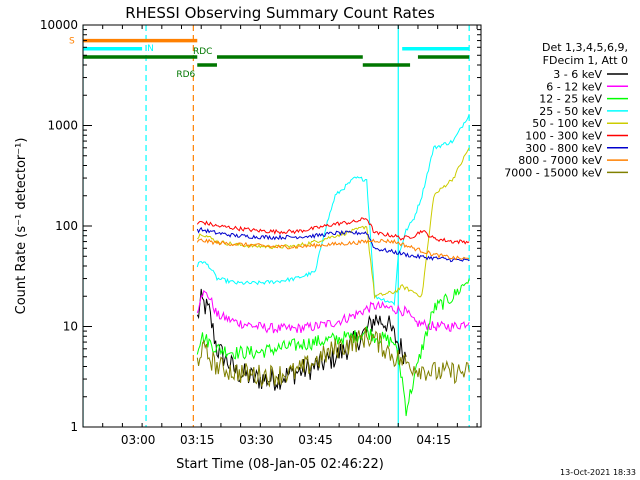 The width and height of the screenshot is (640, 480). What do you see at coordinates (256, 440) in the screenshot?
I see `x-tick-label-2: 03:30` at bounding box center [256, 440].